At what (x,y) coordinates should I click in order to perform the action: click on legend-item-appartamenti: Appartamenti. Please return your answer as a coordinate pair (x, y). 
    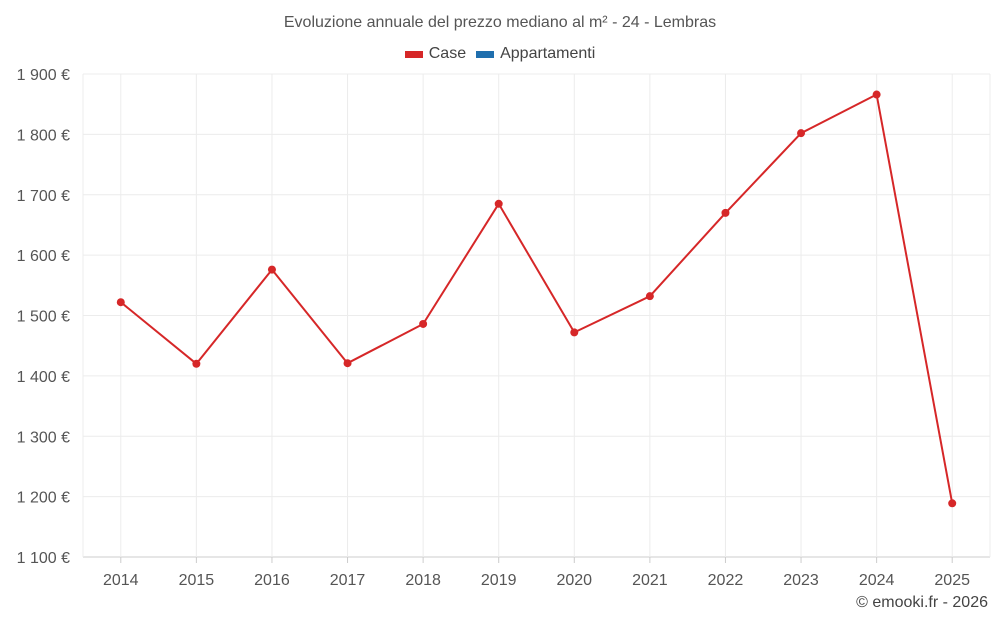
    Looking at the image, I should click on (535, 54).